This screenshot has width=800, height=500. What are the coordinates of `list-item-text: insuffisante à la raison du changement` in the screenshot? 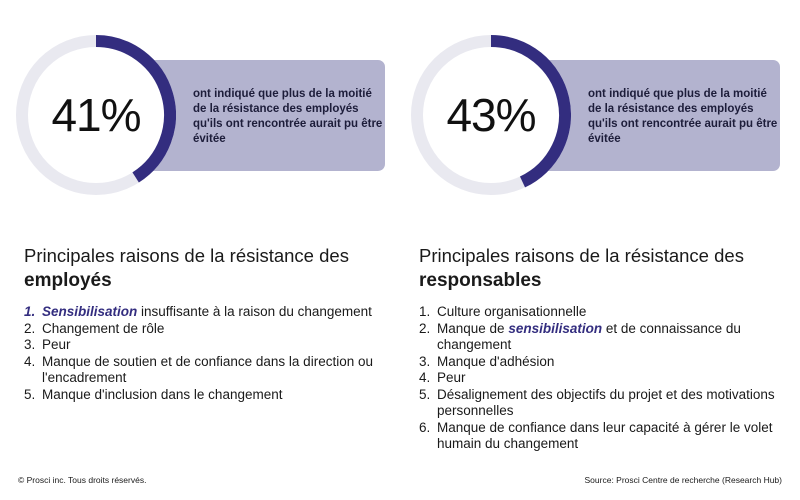 It's located at (254, 311).